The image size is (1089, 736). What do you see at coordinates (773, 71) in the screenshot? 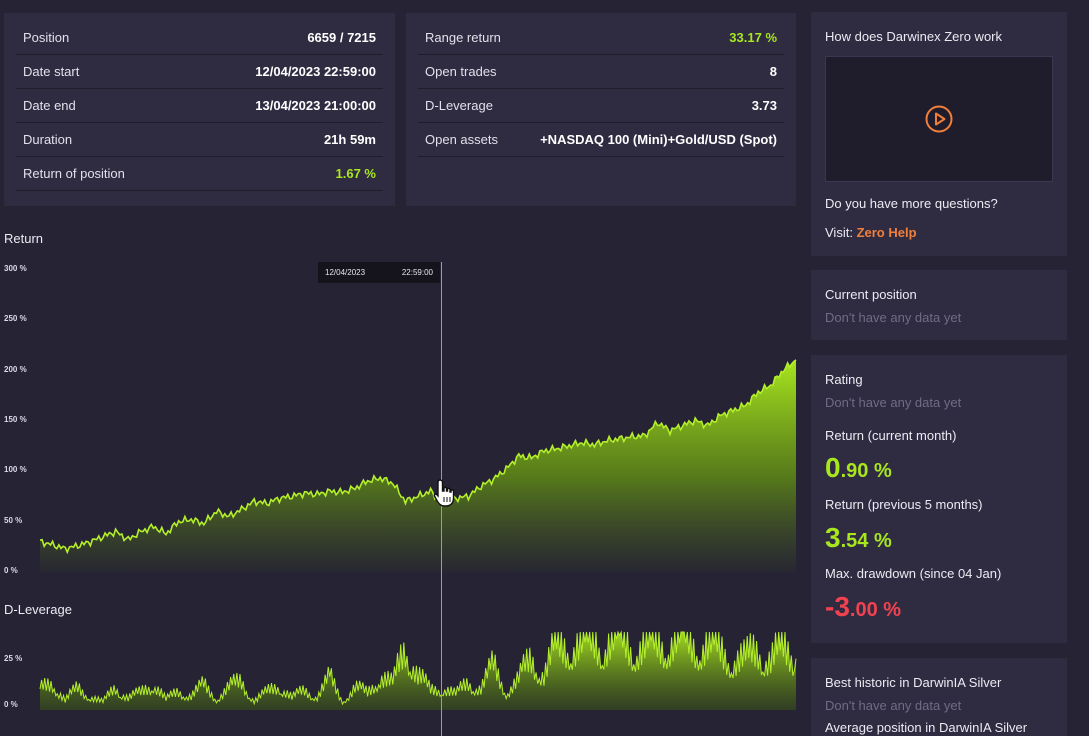
I see `stat-value: 8` at bounding box center [773, 71].